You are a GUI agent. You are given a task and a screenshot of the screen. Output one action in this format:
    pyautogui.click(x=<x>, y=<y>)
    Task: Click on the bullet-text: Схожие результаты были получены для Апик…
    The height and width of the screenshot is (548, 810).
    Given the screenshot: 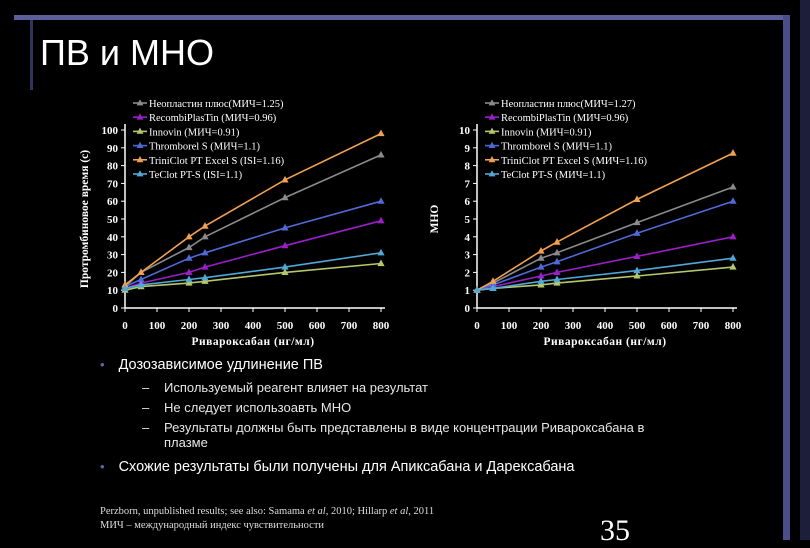 What is the action you would take?
    pyautogui.click(x=346, y=467)
    